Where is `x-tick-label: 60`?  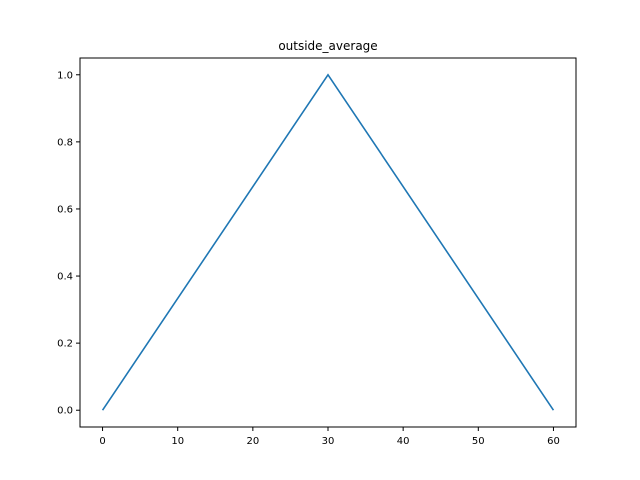 x-tick-label: 60 is located at coordinates (553, 441).